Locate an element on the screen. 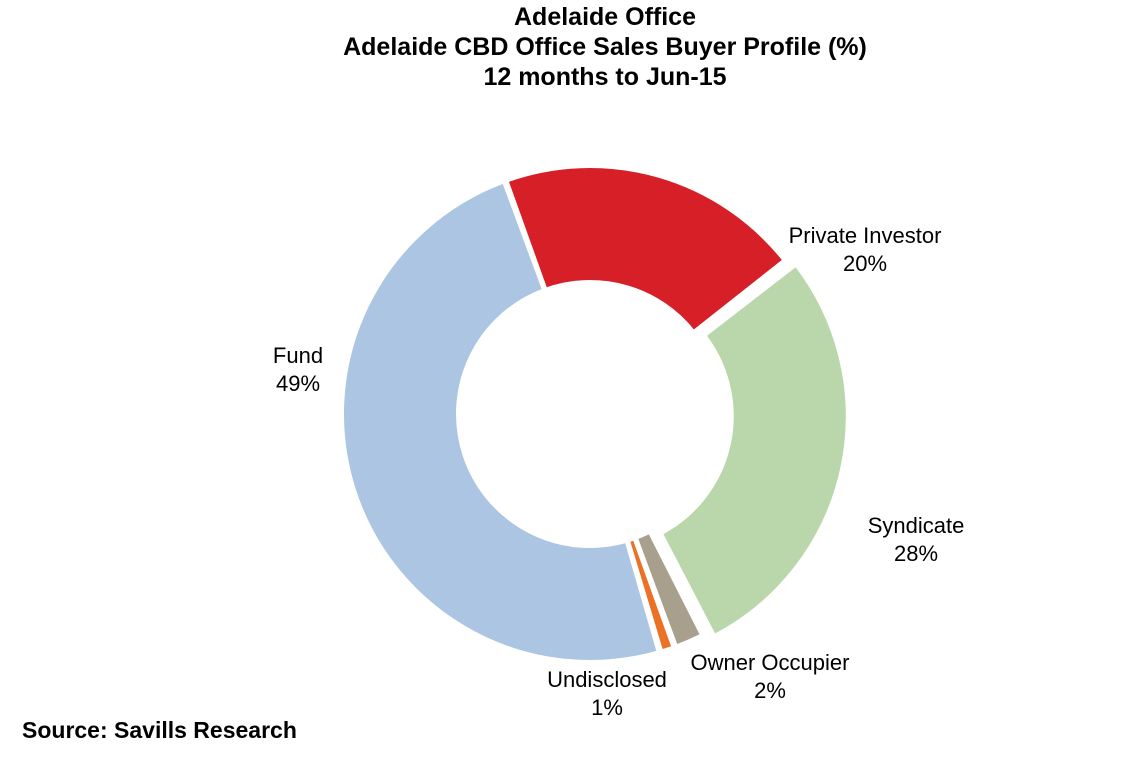 The width and height of the screenshot is (1128, 764). label-private-investor-value: 20% is located at coordinates (865, 263).